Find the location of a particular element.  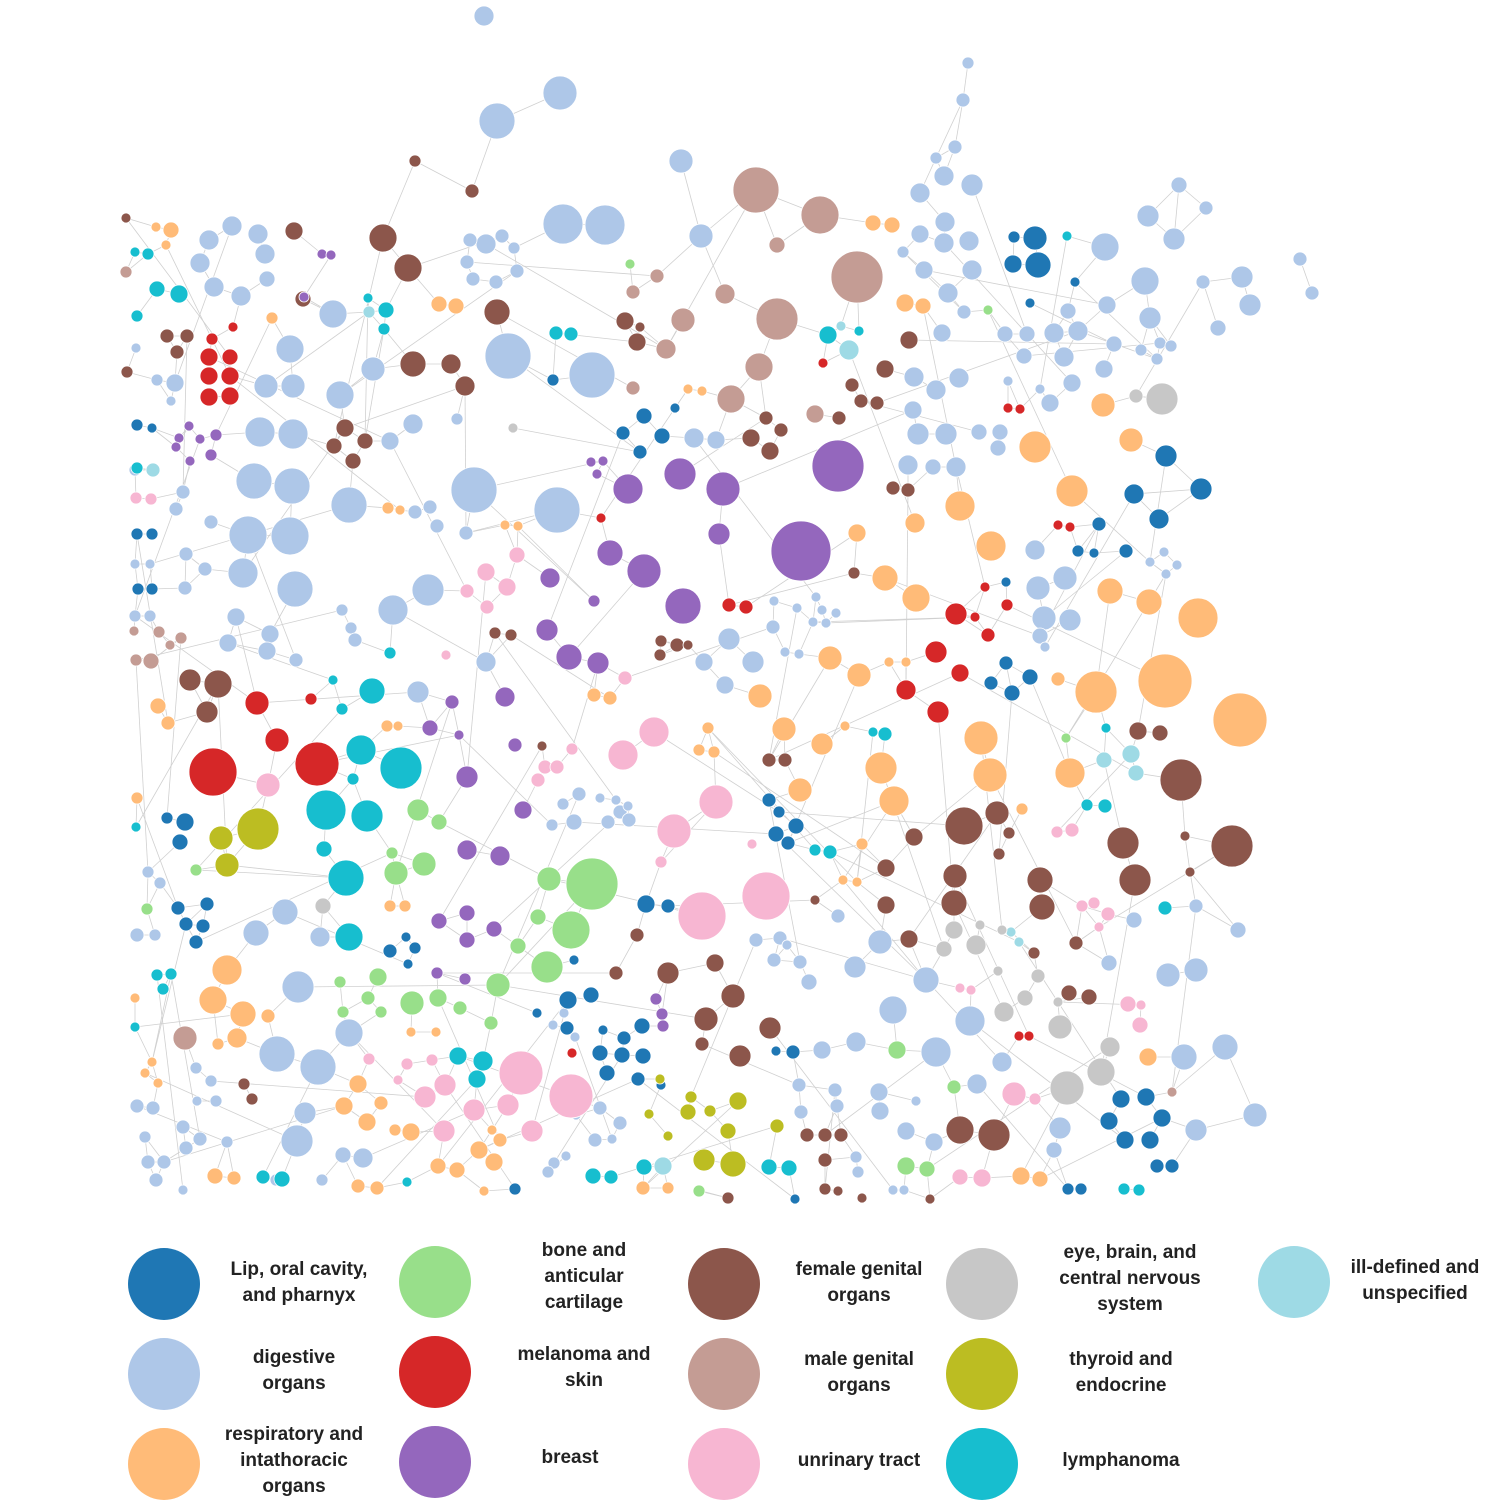

legend-swatch-ill is located at coordinates (1294, 1282).